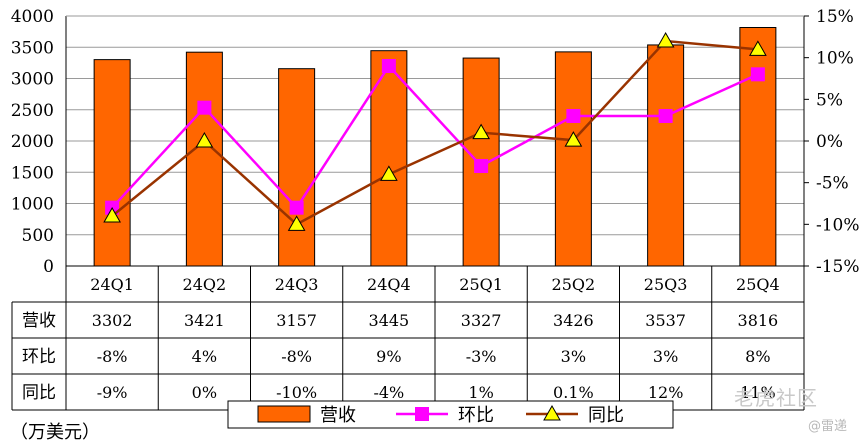 Image resolution: width=866 pixels, height=444 pixels. Describe the element at coordinates (389, 158) in the screenshot. I see `bar-24Q4` at that location.